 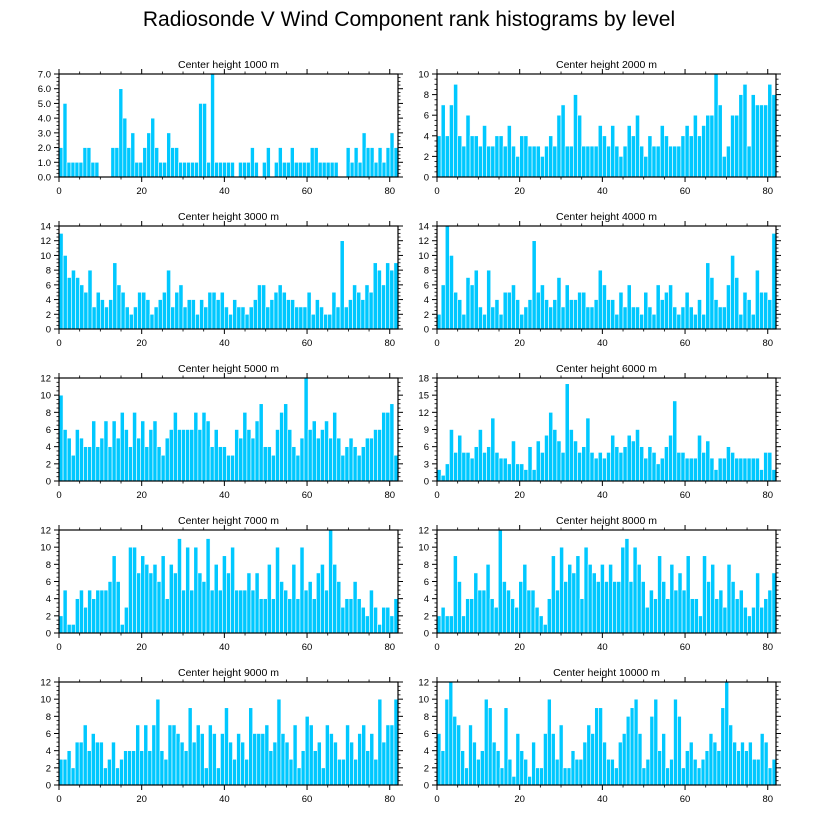 I want to click on panel-title: Center height 7000 m, so click(x=228, y=521).